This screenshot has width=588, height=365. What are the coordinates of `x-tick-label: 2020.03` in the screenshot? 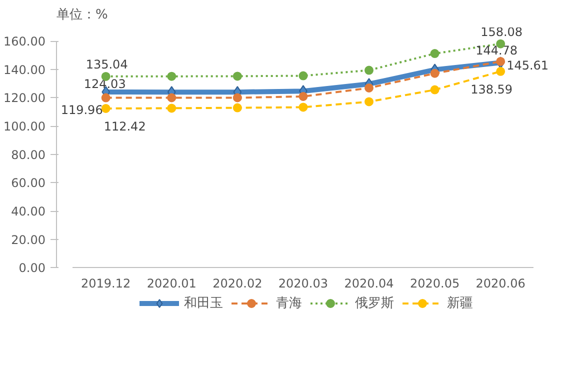 It's located at (303, 283).